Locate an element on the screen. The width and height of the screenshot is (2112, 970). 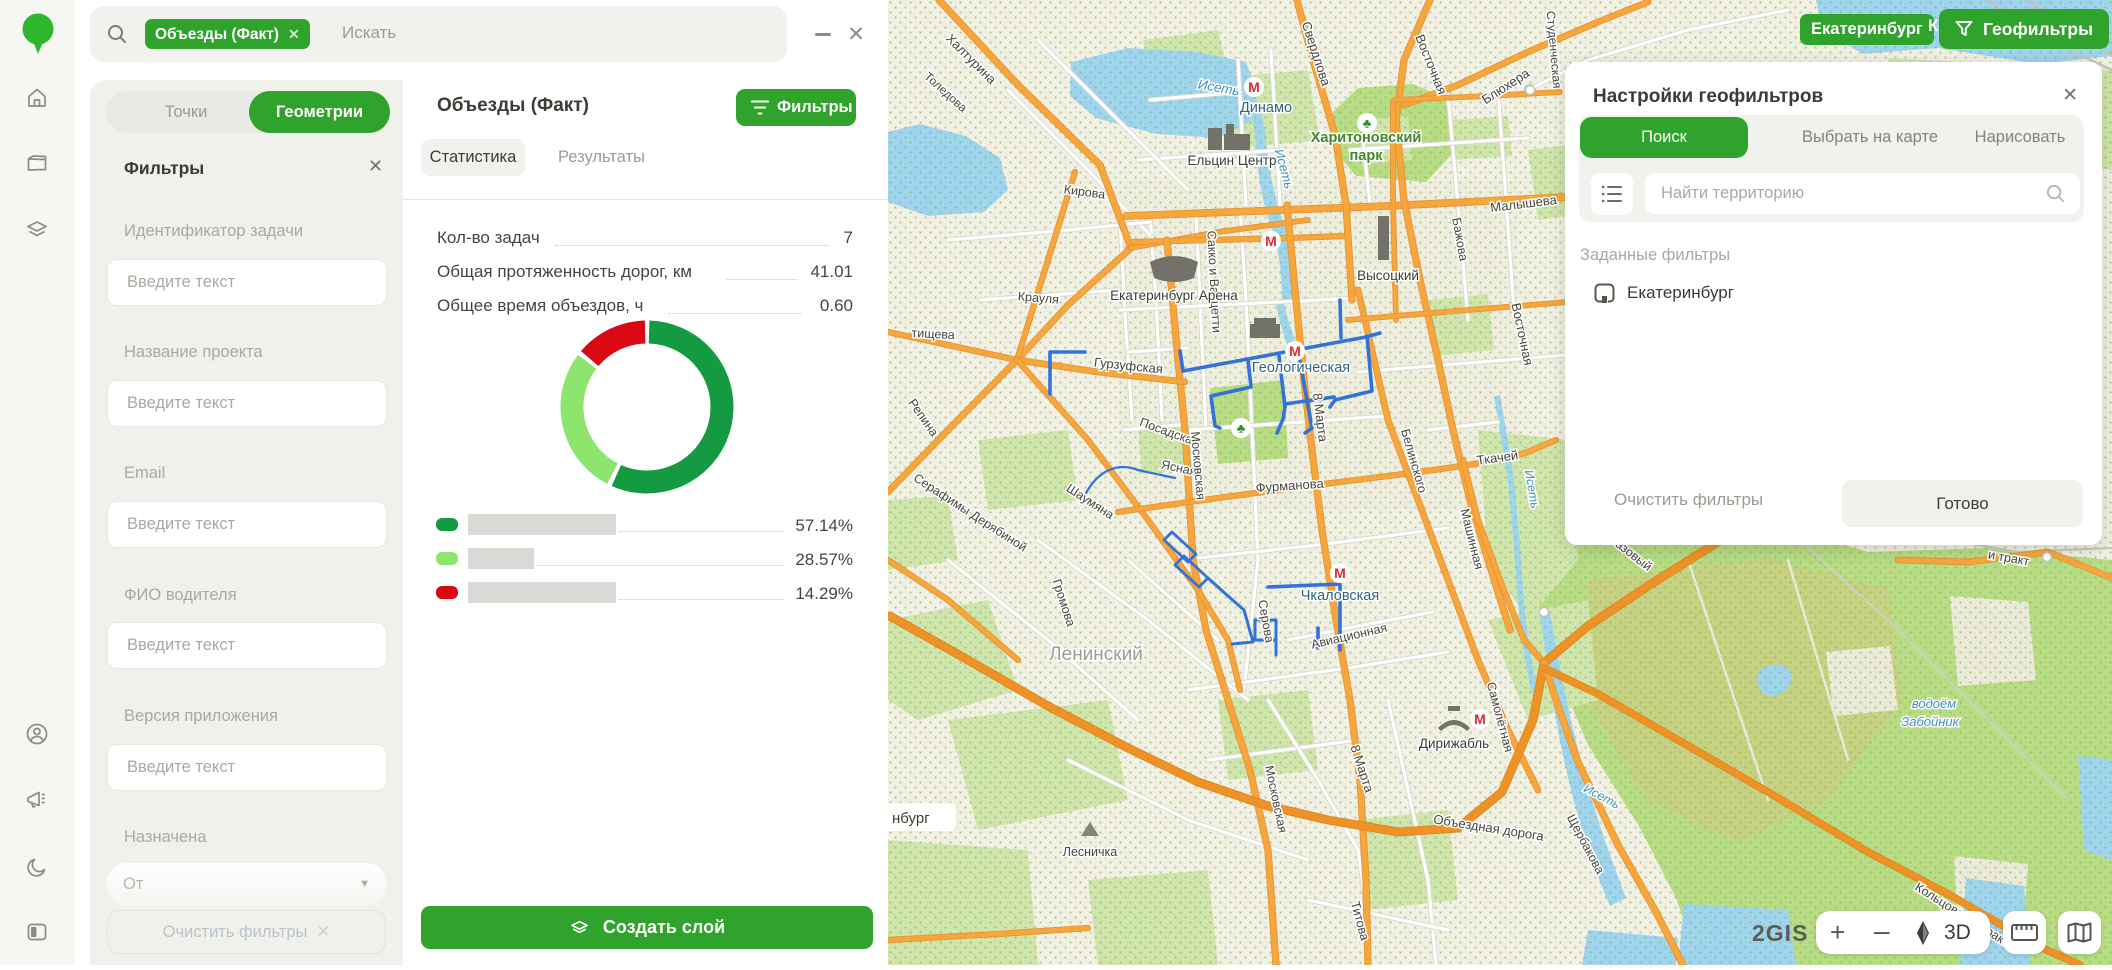
svg-text: Ельцин Центр is located at coordinates (1231, 160).